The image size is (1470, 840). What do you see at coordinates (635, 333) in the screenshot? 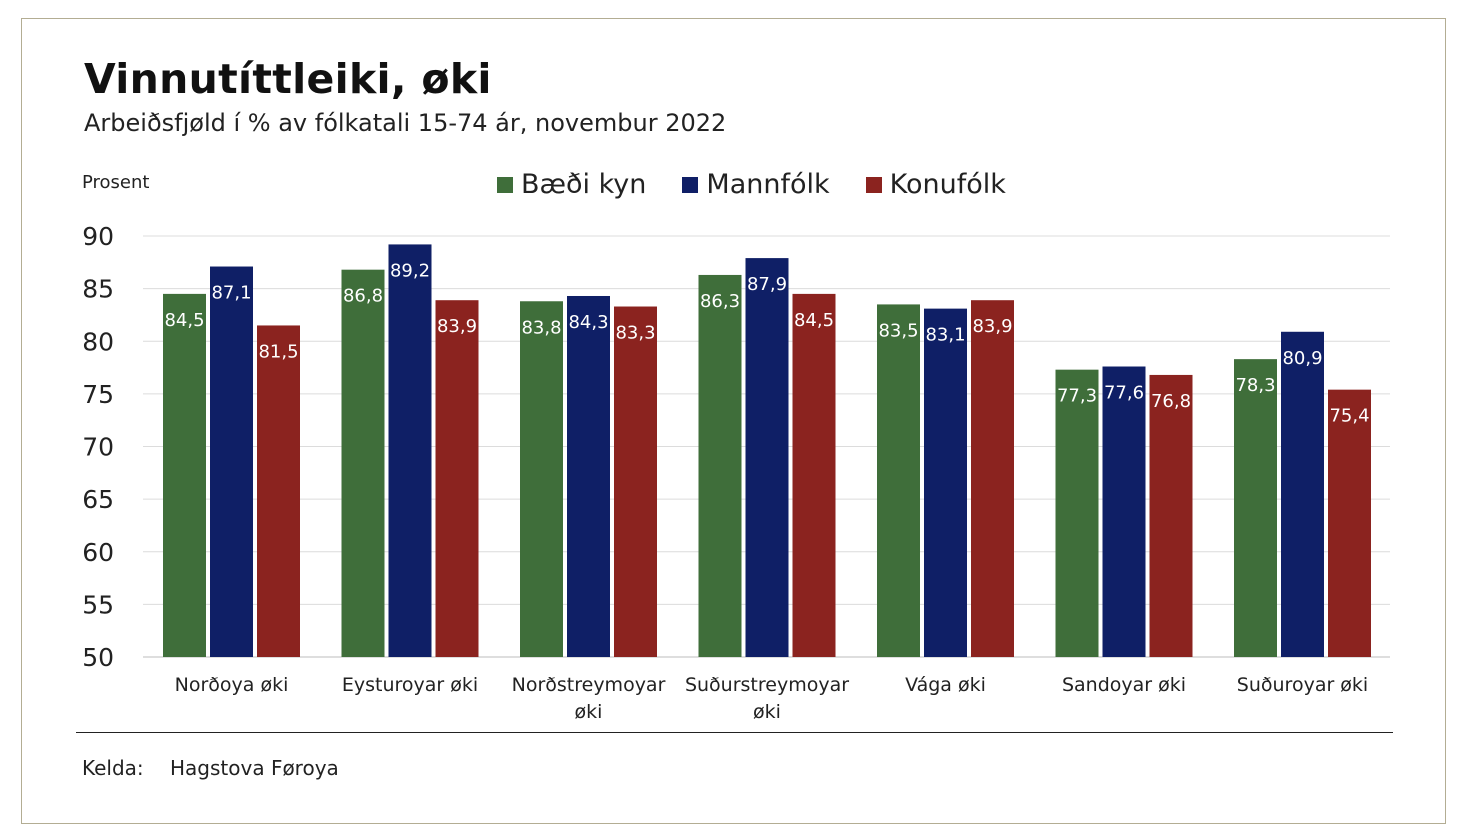
I see `data-label: 83,3` at bounding box center [635, 333].